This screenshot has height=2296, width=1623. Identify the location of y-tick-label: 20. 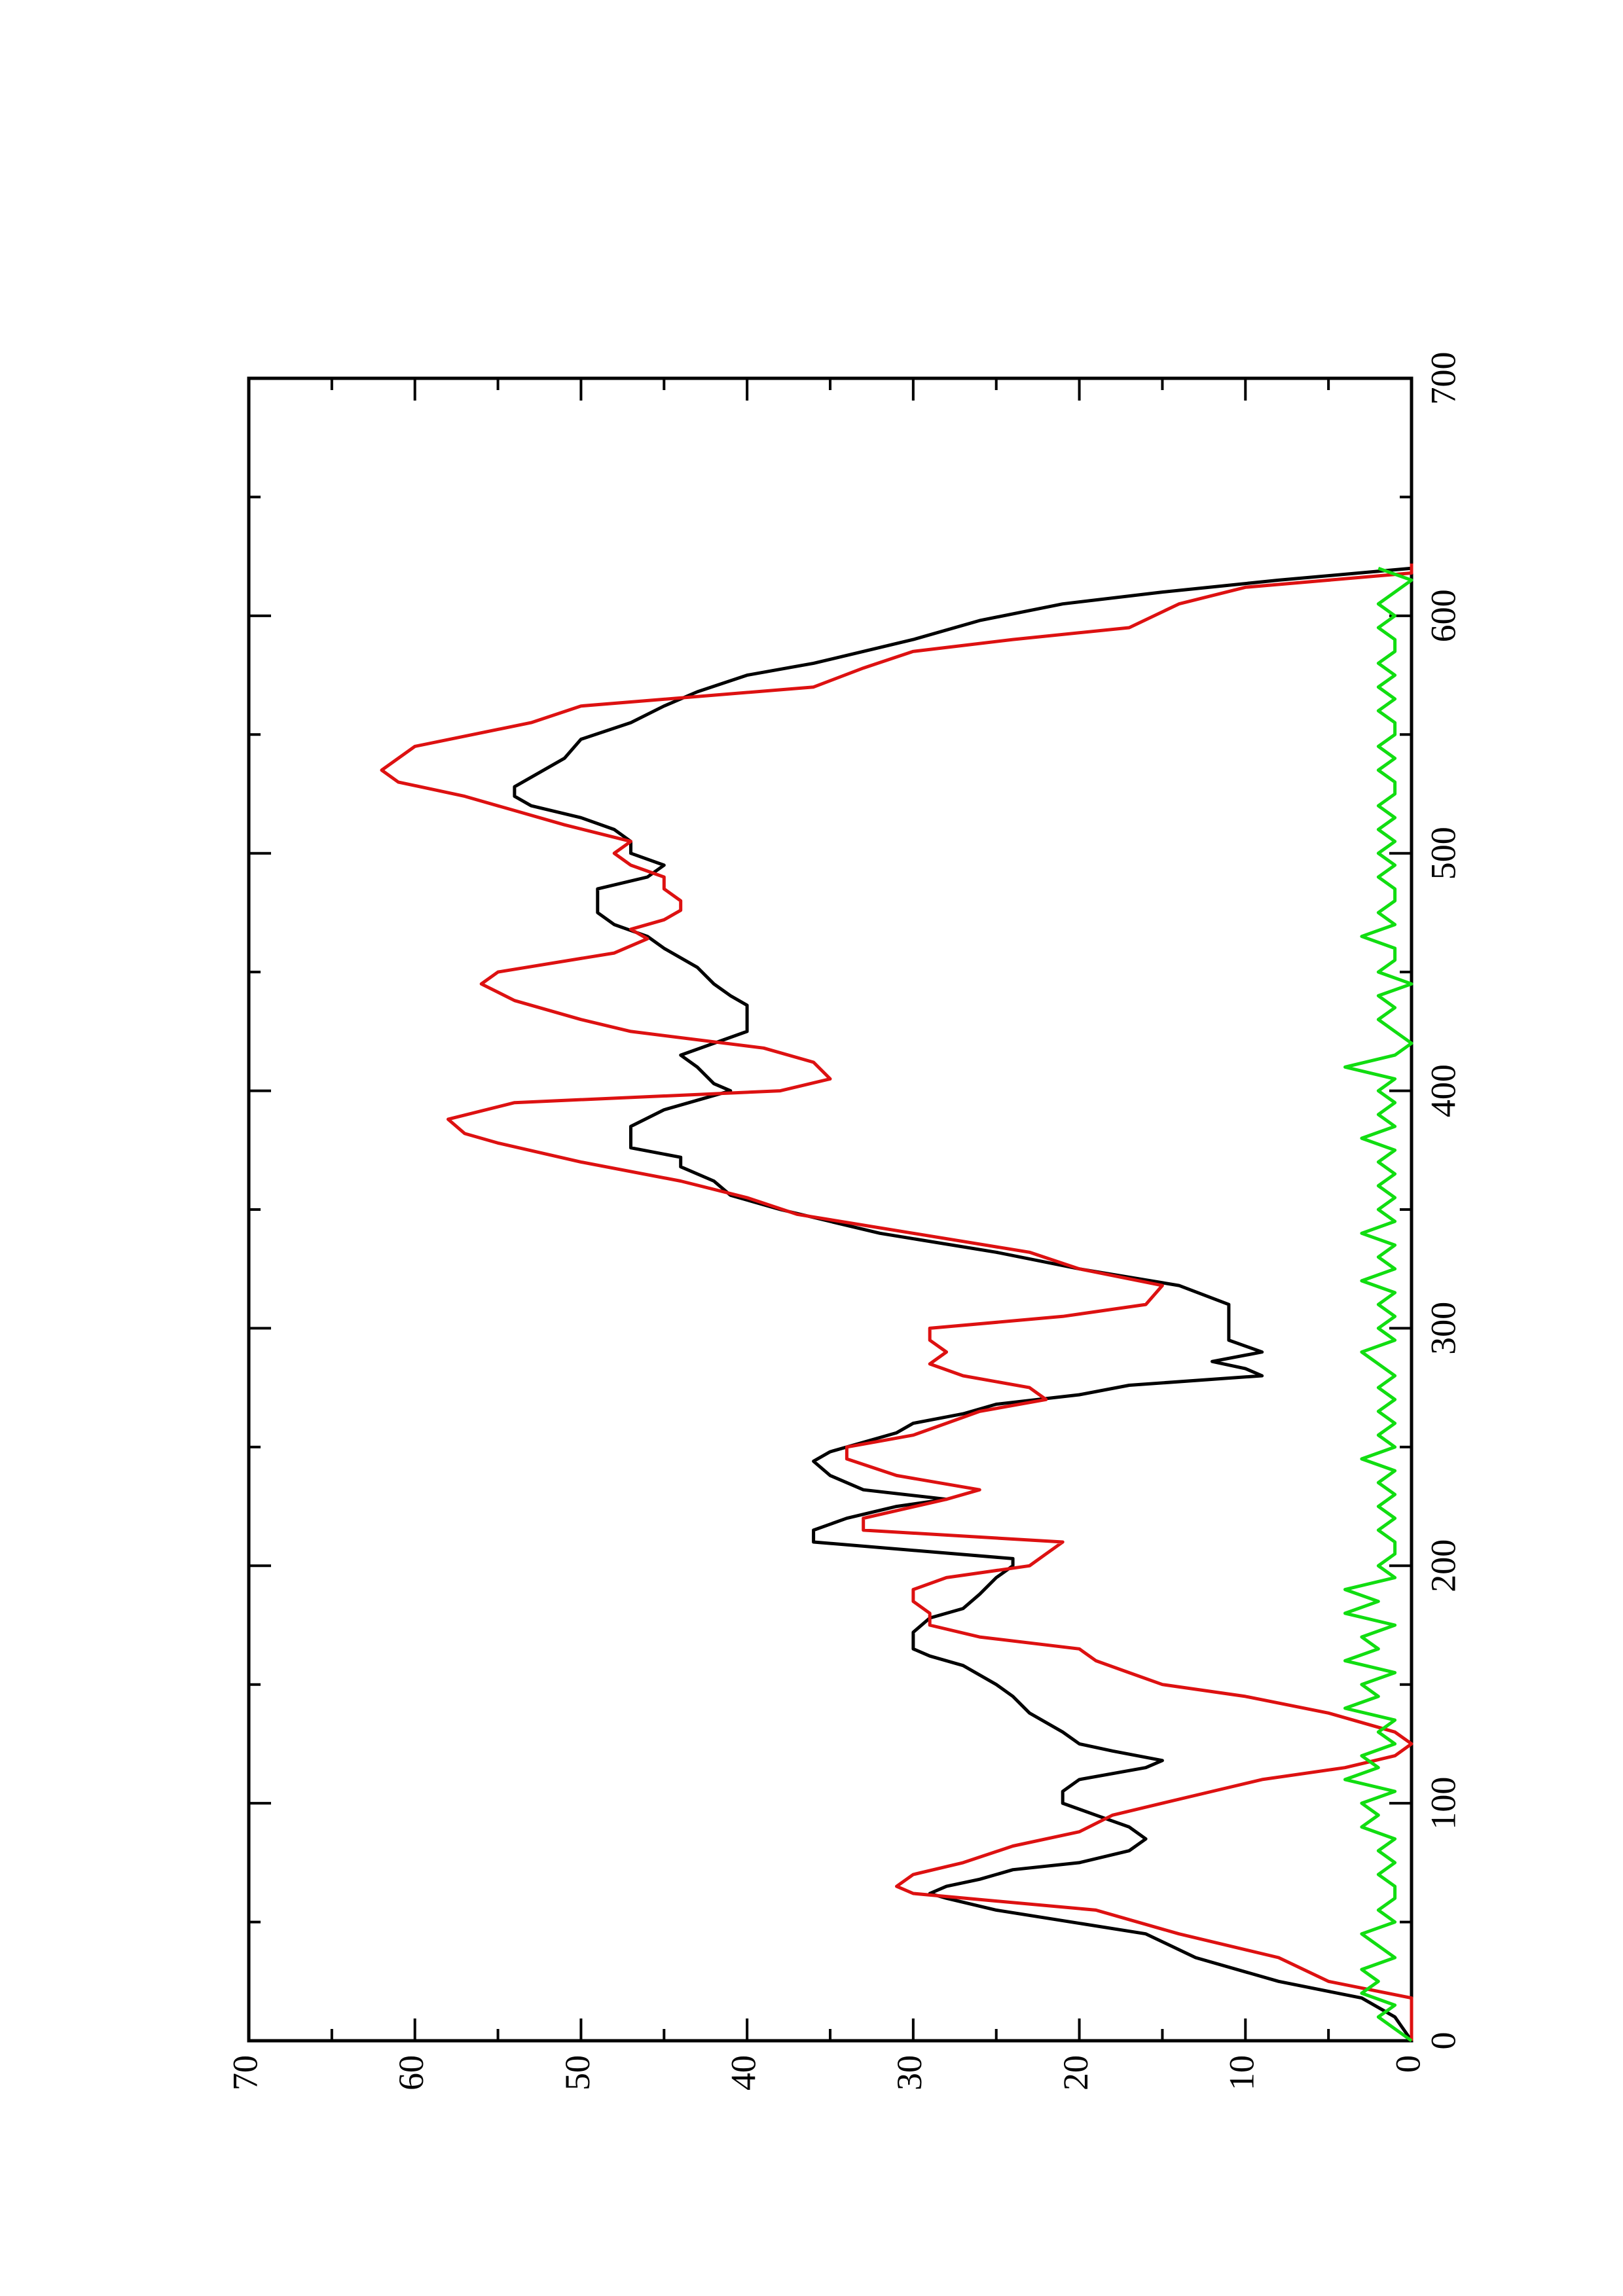
(1075, 2072).